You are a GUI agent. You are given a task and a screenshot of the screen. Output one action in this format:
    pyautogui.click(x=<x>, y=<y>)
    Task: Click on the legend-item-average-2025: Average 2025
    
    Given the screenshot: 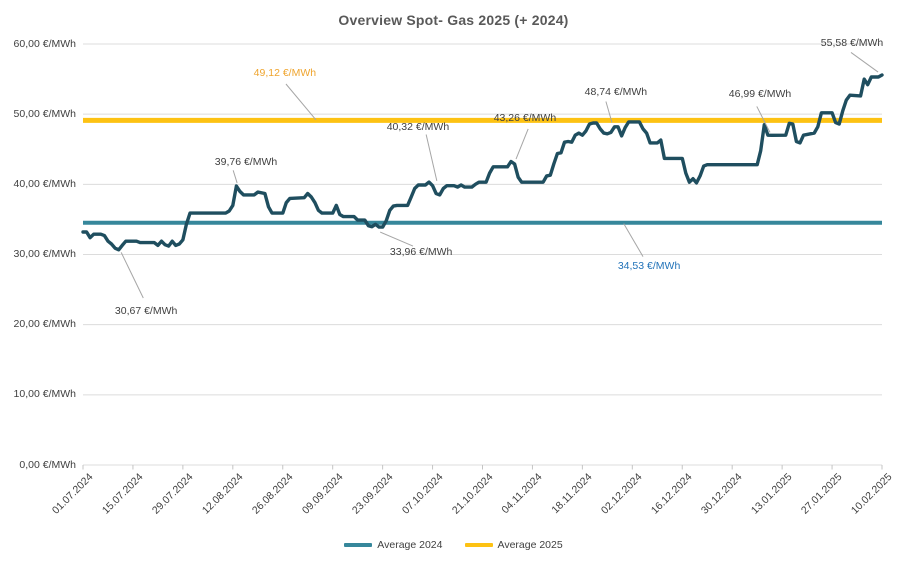 What is the action you would take?
    pyautogui.click(x=513, y=545)
    